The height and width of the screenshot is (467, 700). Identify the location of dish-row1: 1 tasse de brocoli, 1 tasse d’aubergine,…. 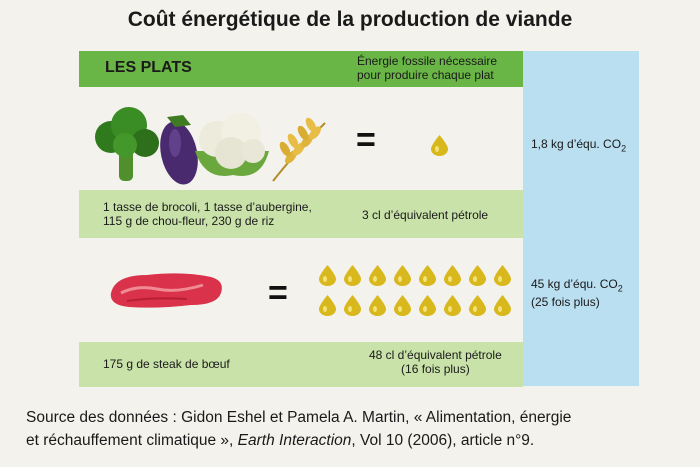
(207, 214).